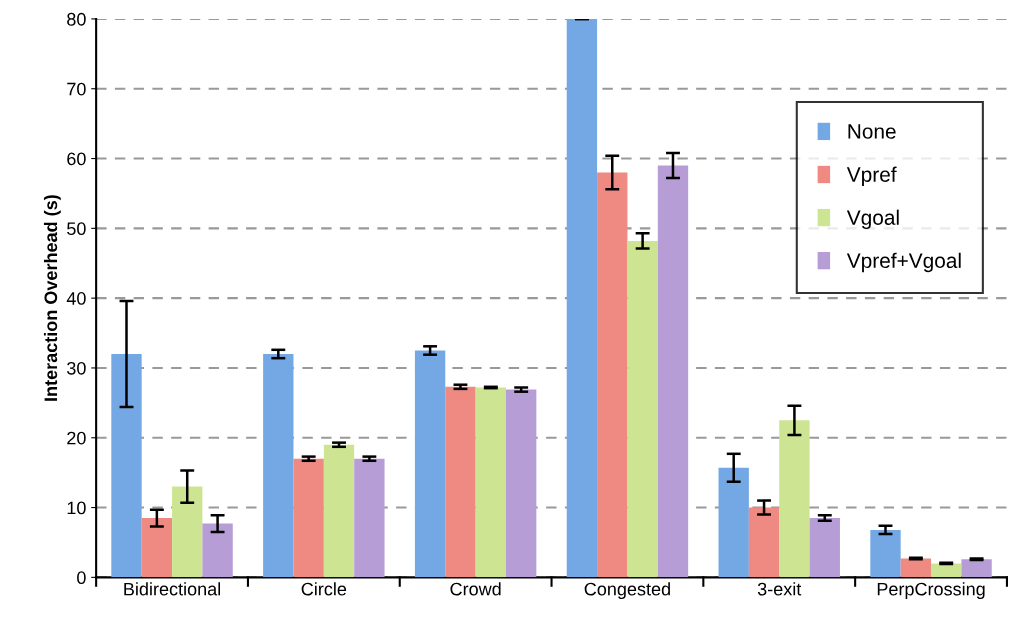 This screenshot has height=631, width=1012. Describe the element at coordinates (81, 578) in the screenshot. I see `y-tick-label: 0` at that location.